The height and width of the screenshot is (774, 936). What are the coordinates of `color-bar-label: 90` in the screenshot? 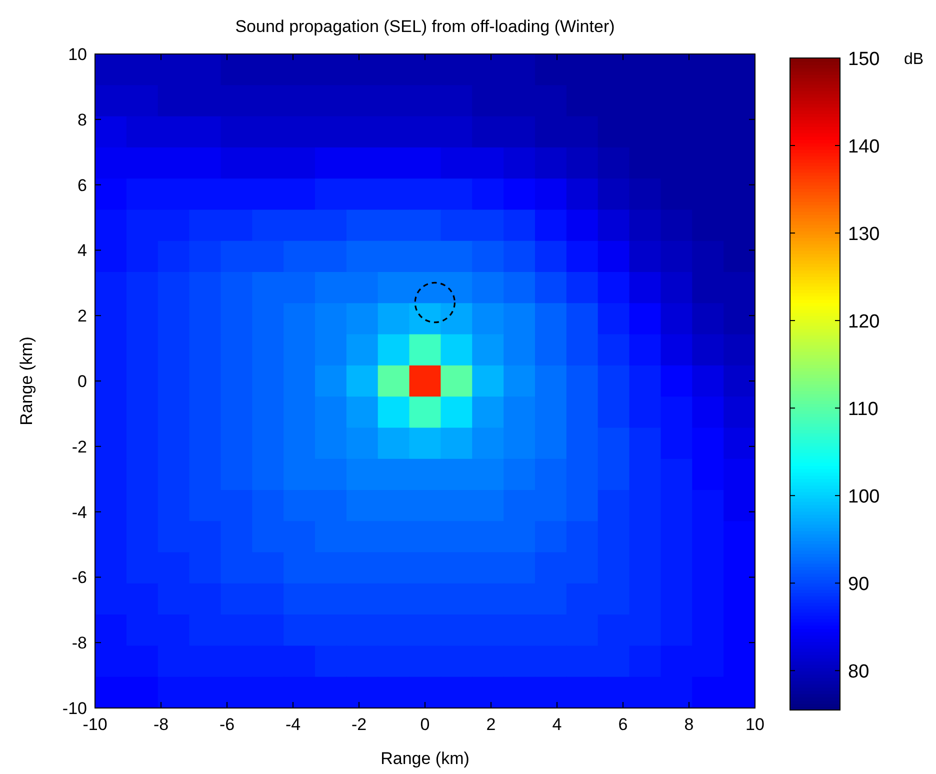 It's located at (859, 585).